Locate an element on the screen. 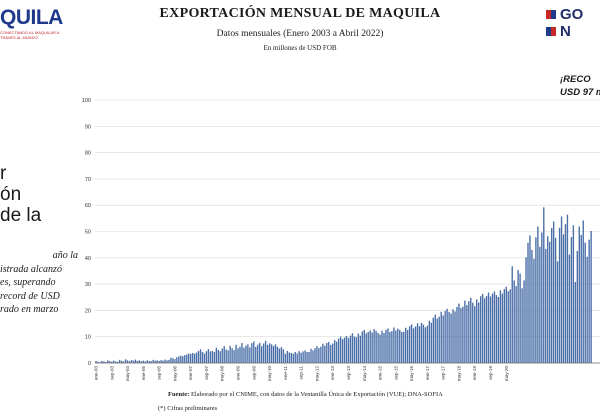  y-tick-label: 40 is located at coordinates (88, 259).